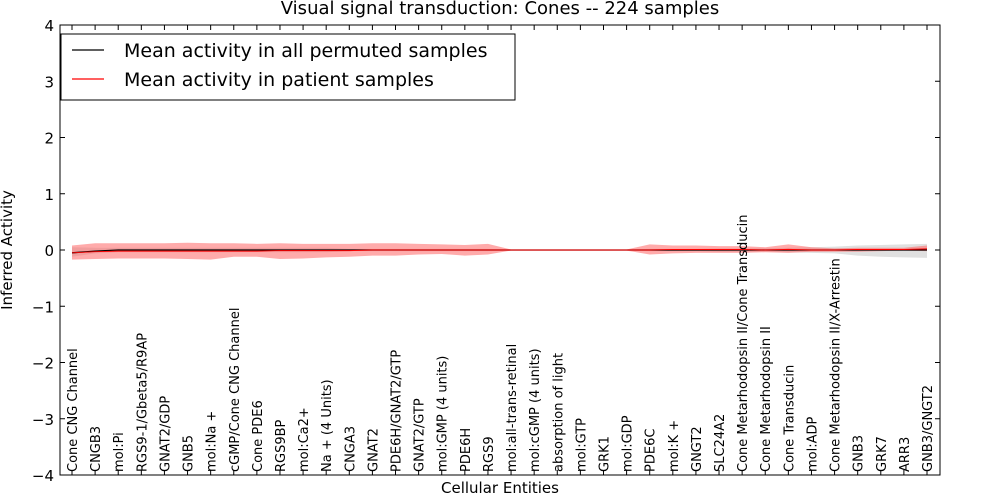 This screenshot has width=1000, height=500. I want to click on x-tick-label: mol:ADP, so click(812, 444).